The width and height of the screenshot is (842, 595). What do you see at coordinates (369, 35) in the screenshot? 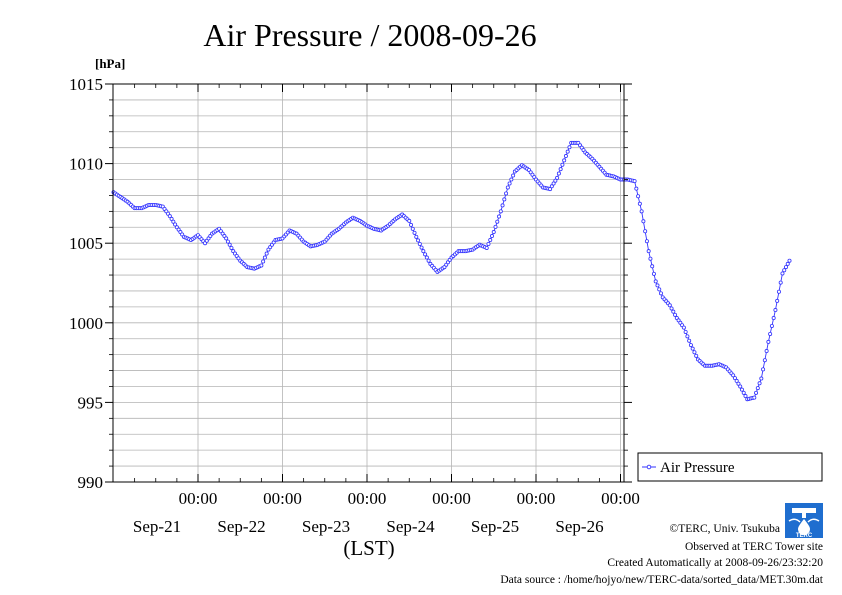
I see `chart-title: Air Pressure / 2008-09-26` at bounding box center [369, 35].